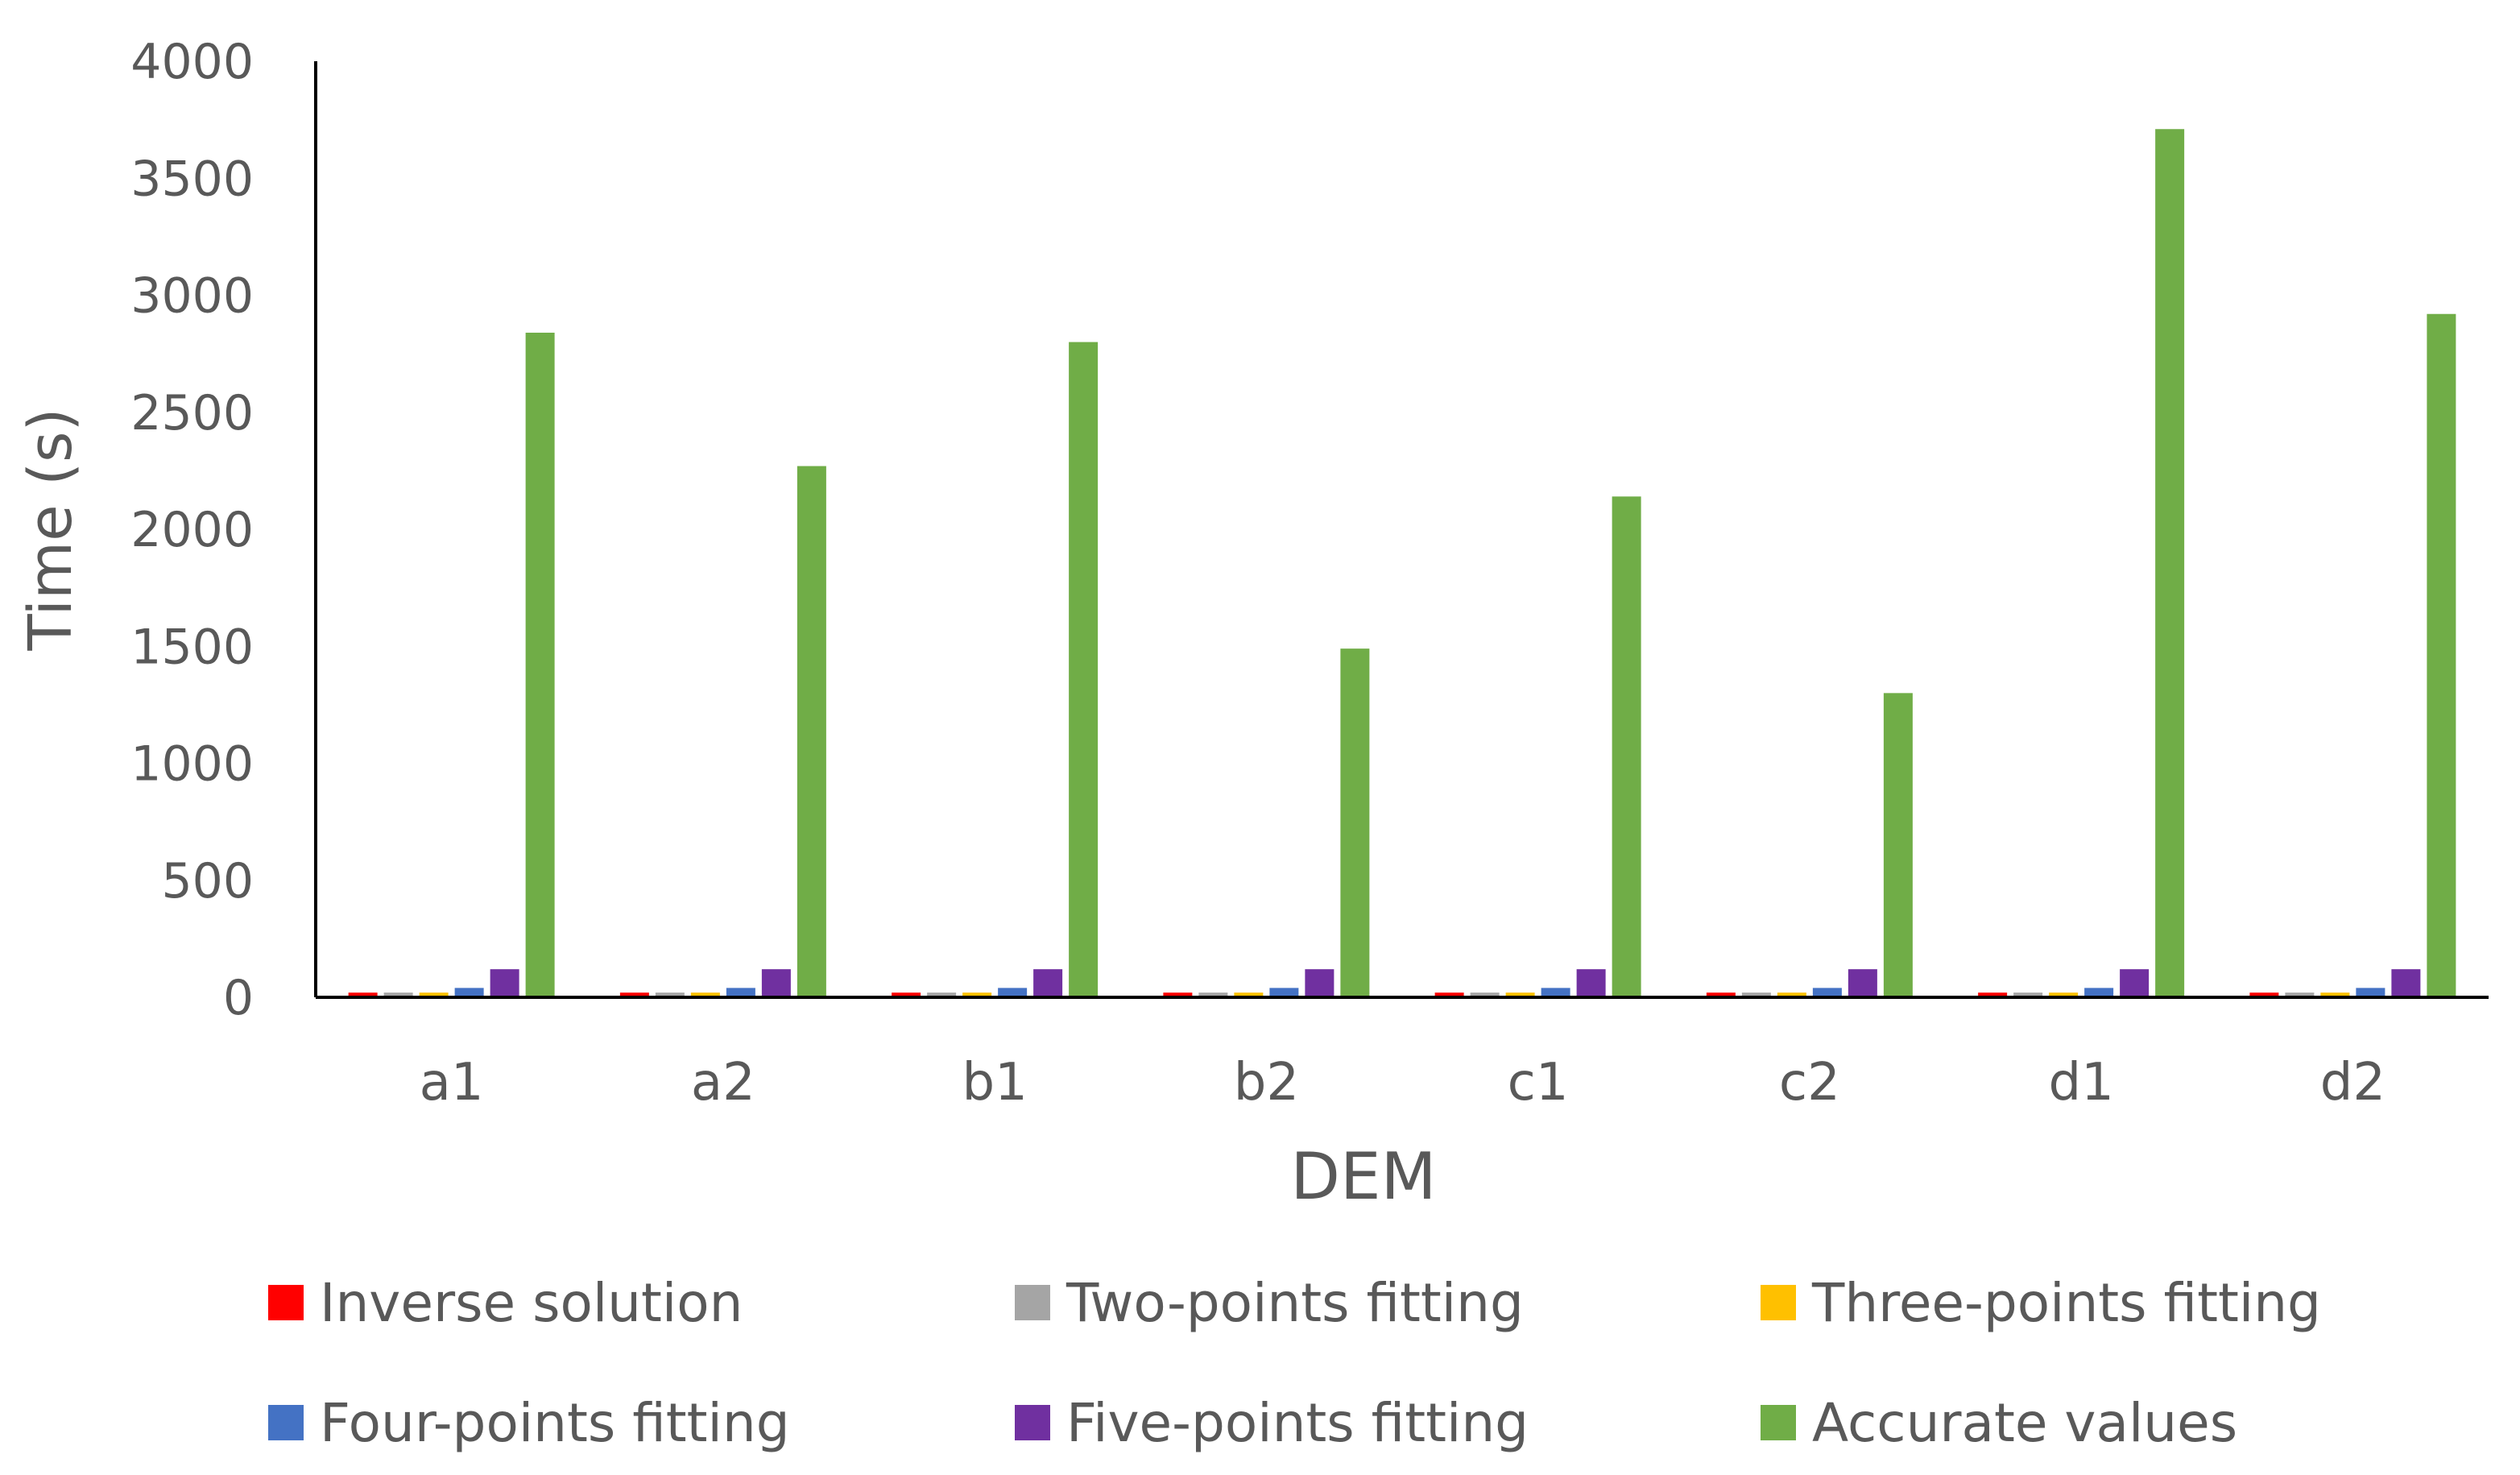 The image size is (2520, 1475). Describe the element at coordinates (1809, 1082) in the screenshot. I see `x-tick-label: c2` at that location.